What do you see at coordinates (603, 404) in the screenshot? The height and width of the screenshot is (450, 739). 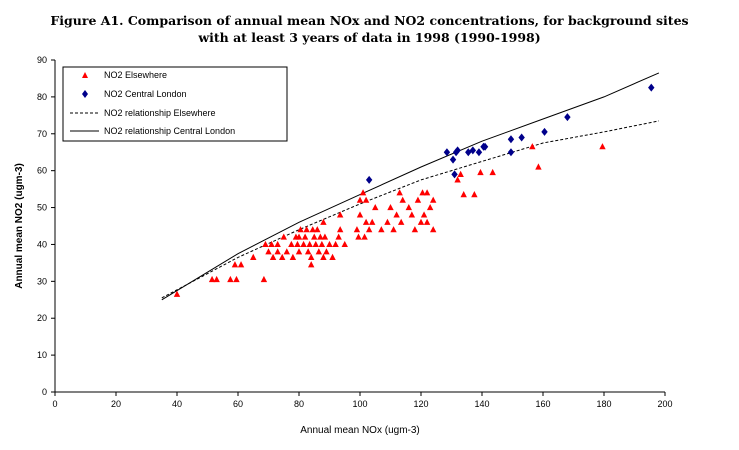 I see `x-tick-label: 180` at bounding box center [603, 404].